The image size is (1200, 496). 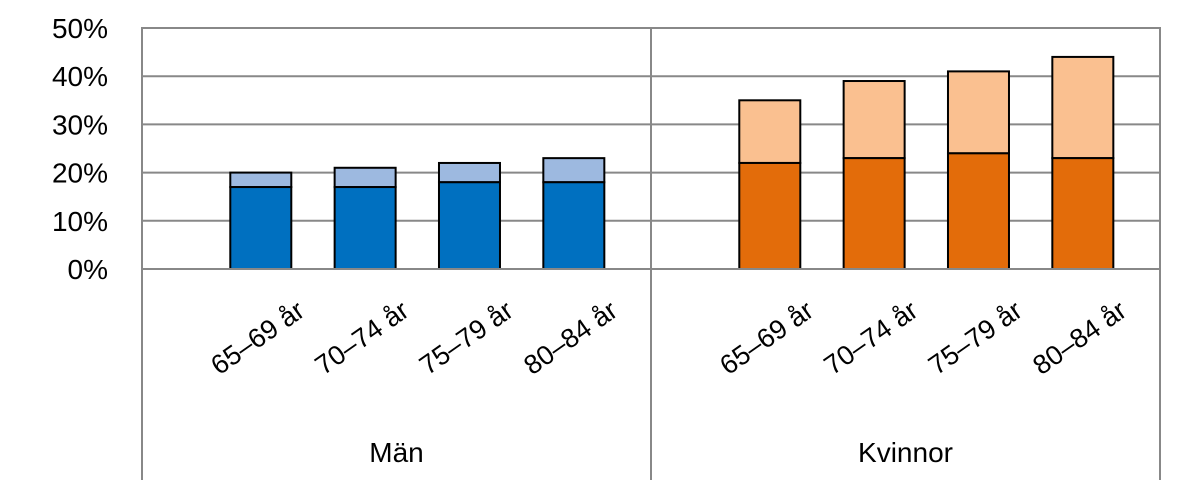 I want to click on group-label: Kvinnor, so click(x=905, y=452).